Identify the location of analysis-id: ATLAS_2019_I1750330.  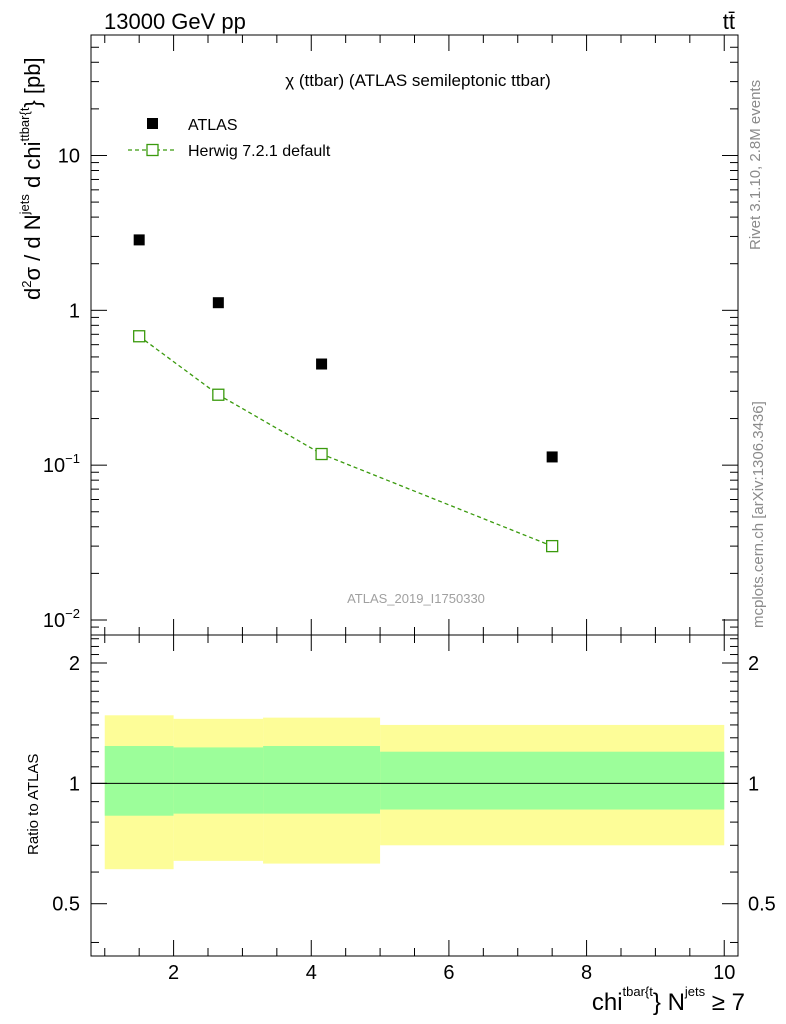
(416, 598).